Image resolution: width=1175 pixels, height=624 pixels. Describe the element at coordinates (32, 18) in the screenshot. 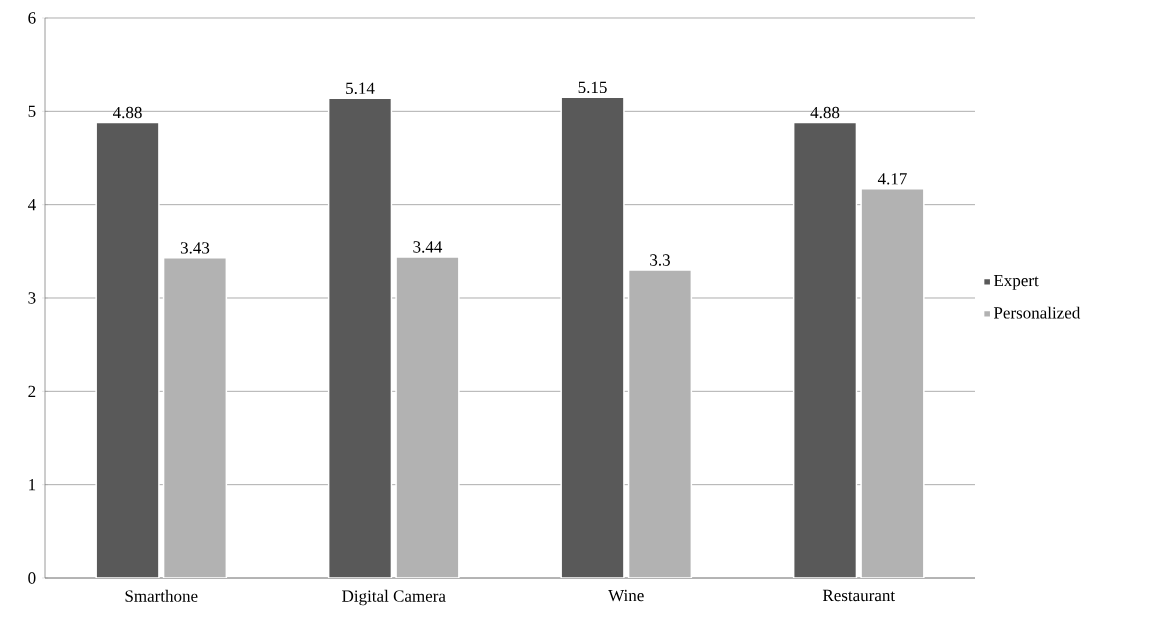

I see `y-tick-label: 6` at that location.